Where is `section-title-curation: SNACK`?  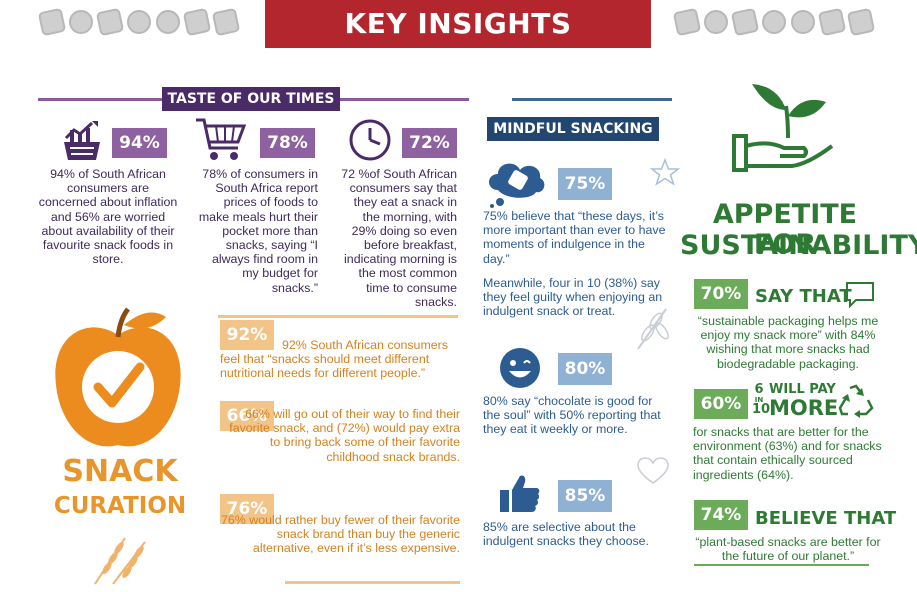 section-title-curation: SNACK is located at coordinates (120, 472).